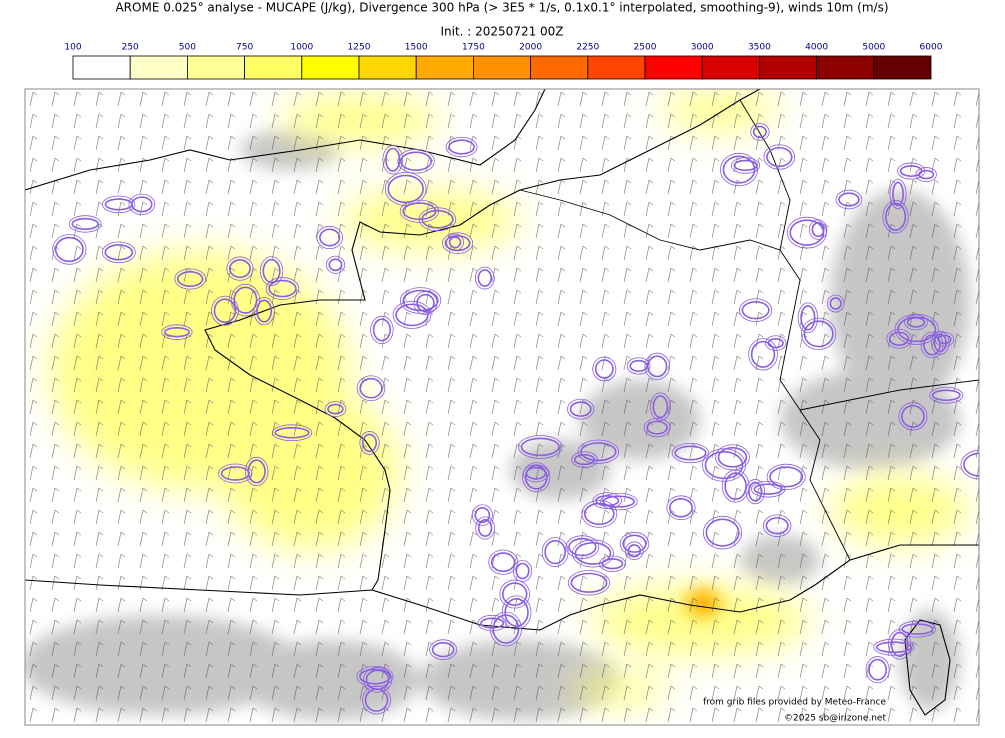  I want to click on colorbar-tick-label: 1000, so click(301, 48).